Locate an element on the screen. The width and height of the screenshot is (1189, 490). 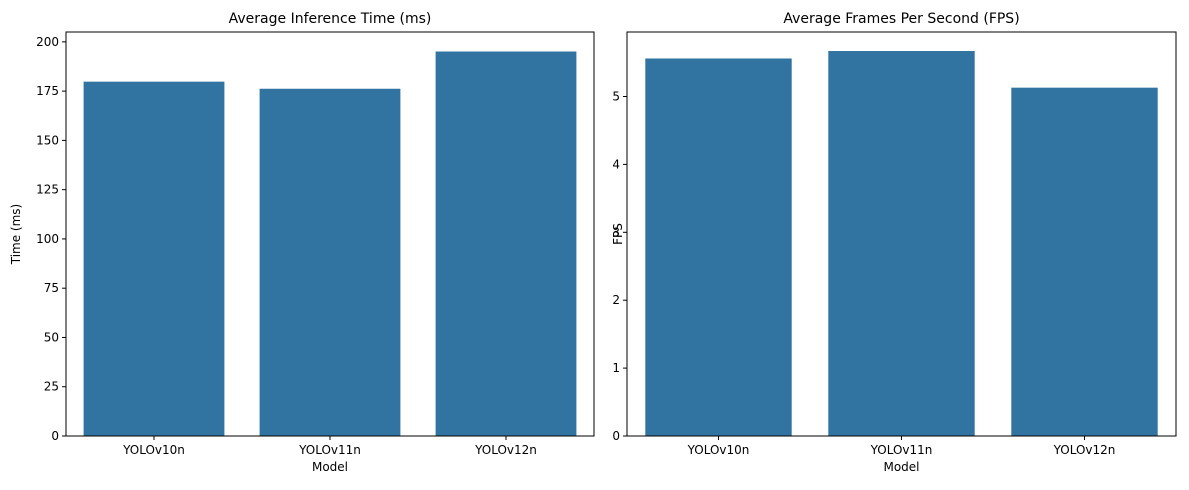
inference-time-ytick-label-8: 200 is located at coordinates (47, 42).